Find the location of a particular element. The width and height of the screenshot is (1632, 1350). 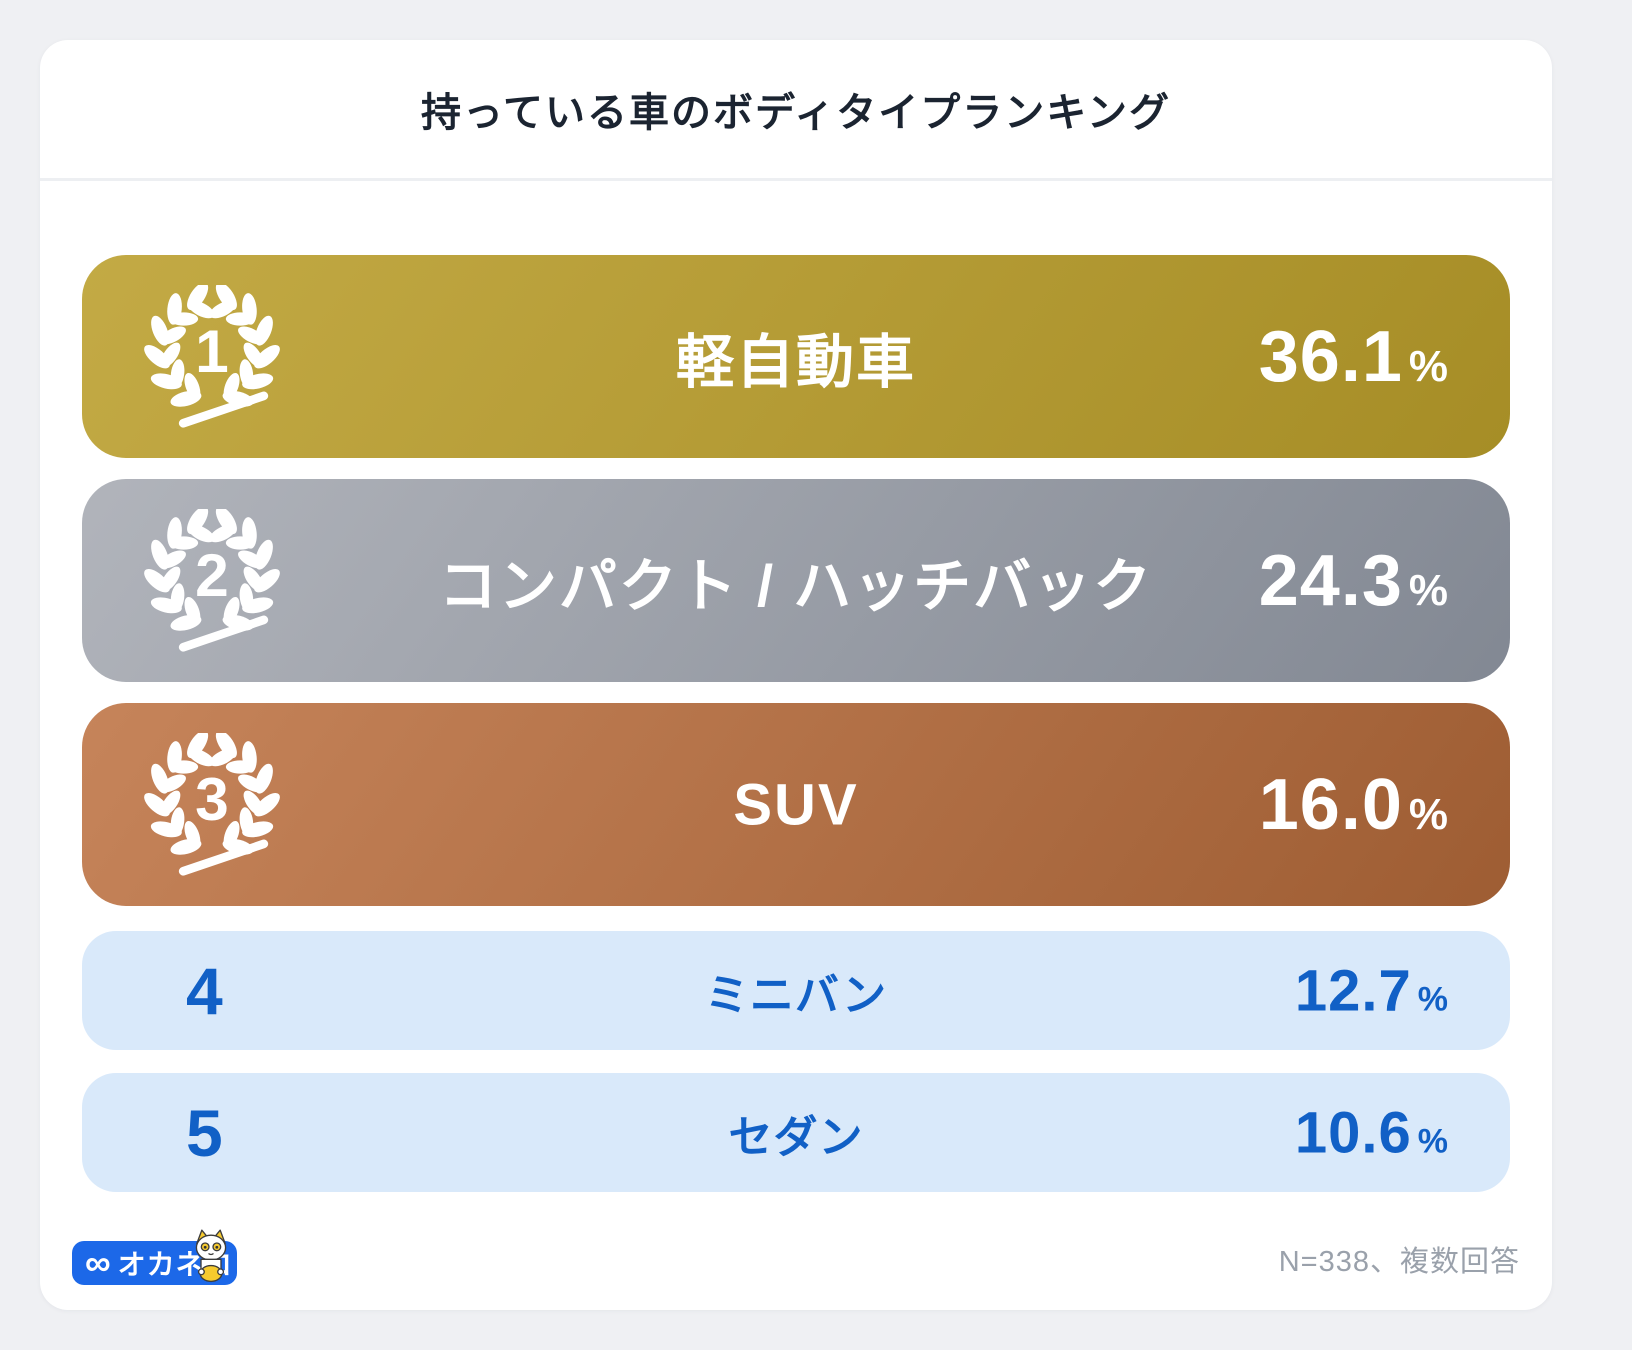

ranking-bar: 1 1 軽自動車 36.1% is located at coordinates (796, 356).